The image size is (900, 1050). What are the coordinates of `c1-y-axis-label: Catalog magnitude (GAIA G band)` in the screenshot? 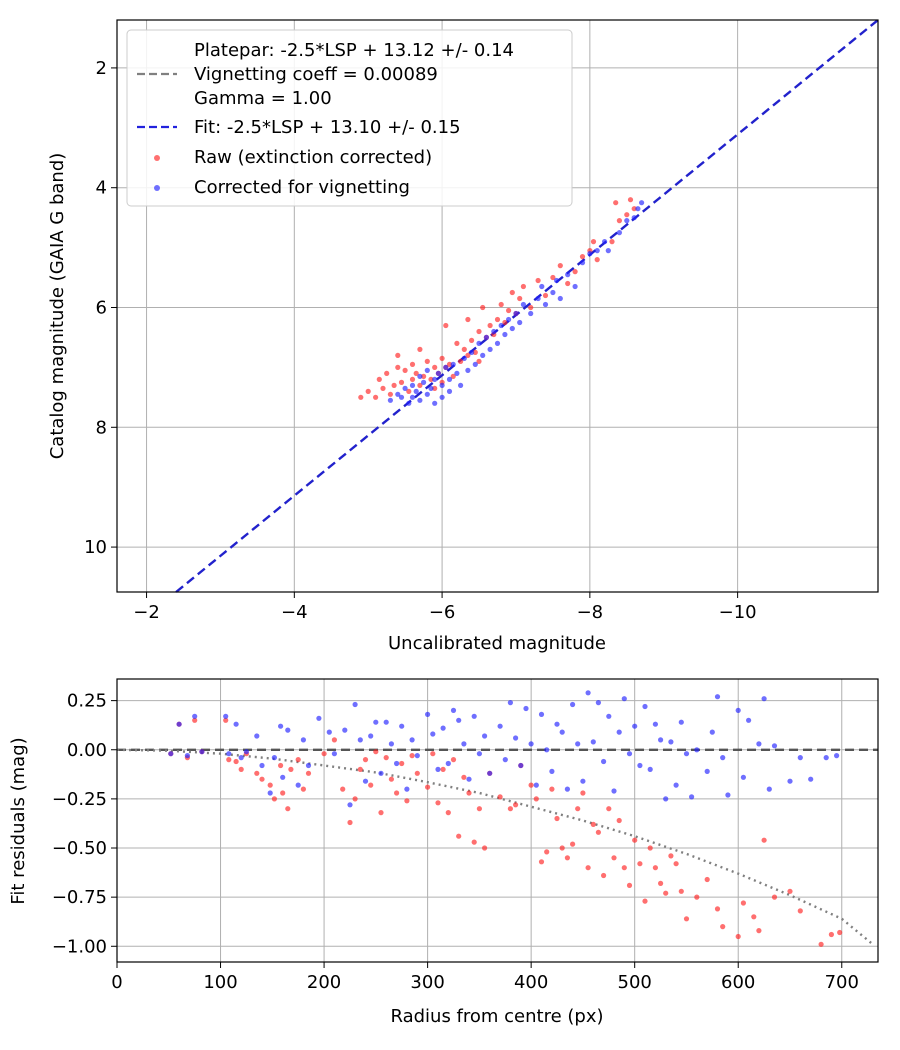 It's located at (57, 306).